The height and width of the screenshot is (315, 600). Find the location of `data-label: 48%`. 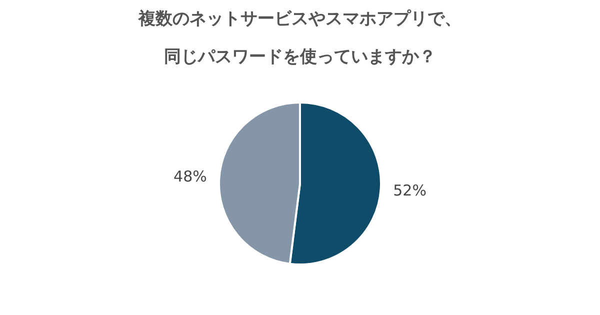

data-label: 48% is located at coordinates (190, 177).